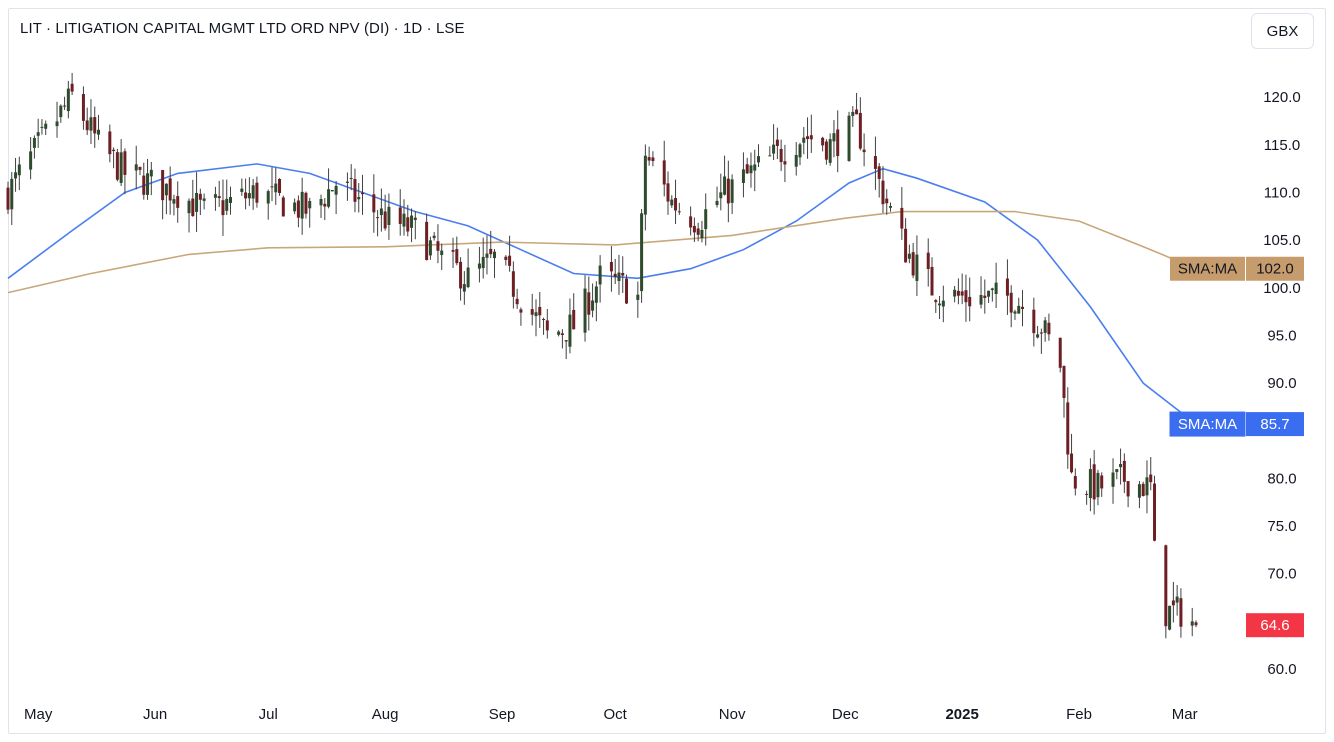 The width and height of the screenshot is (1334, 742). What do you see at coordinates (1282, 240) in the screenshot?
I see `y-tick-label: 105.0` at bounding box center [1282, 240].